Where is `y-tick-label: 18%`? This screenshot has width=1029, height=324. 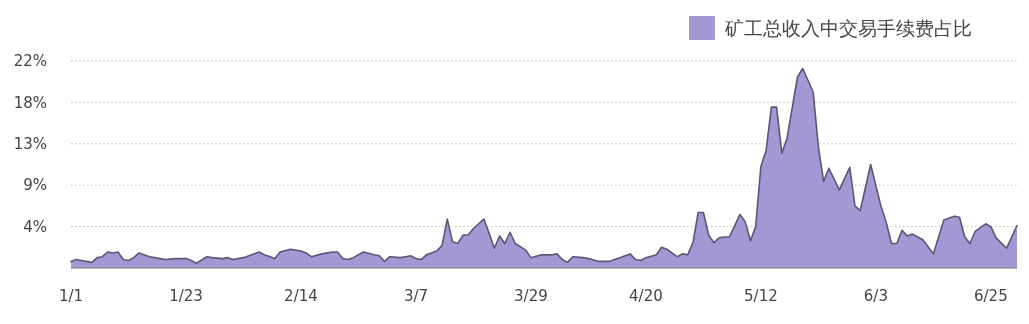
y-tick-label: 18% is located at coordinates (30, 102).